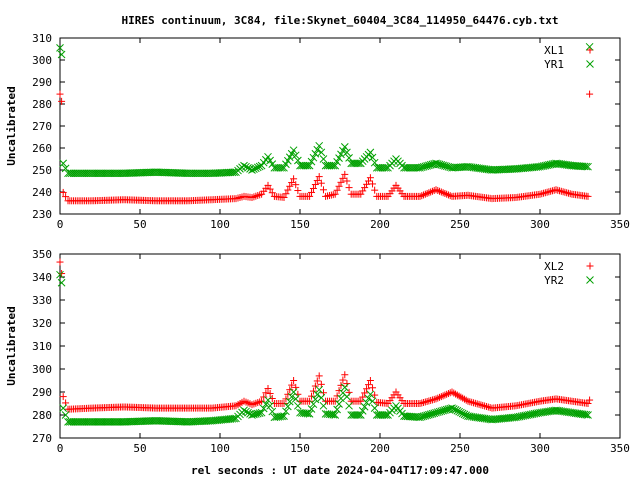  I want to click on y-tick-label: 290, so click(42, 392).